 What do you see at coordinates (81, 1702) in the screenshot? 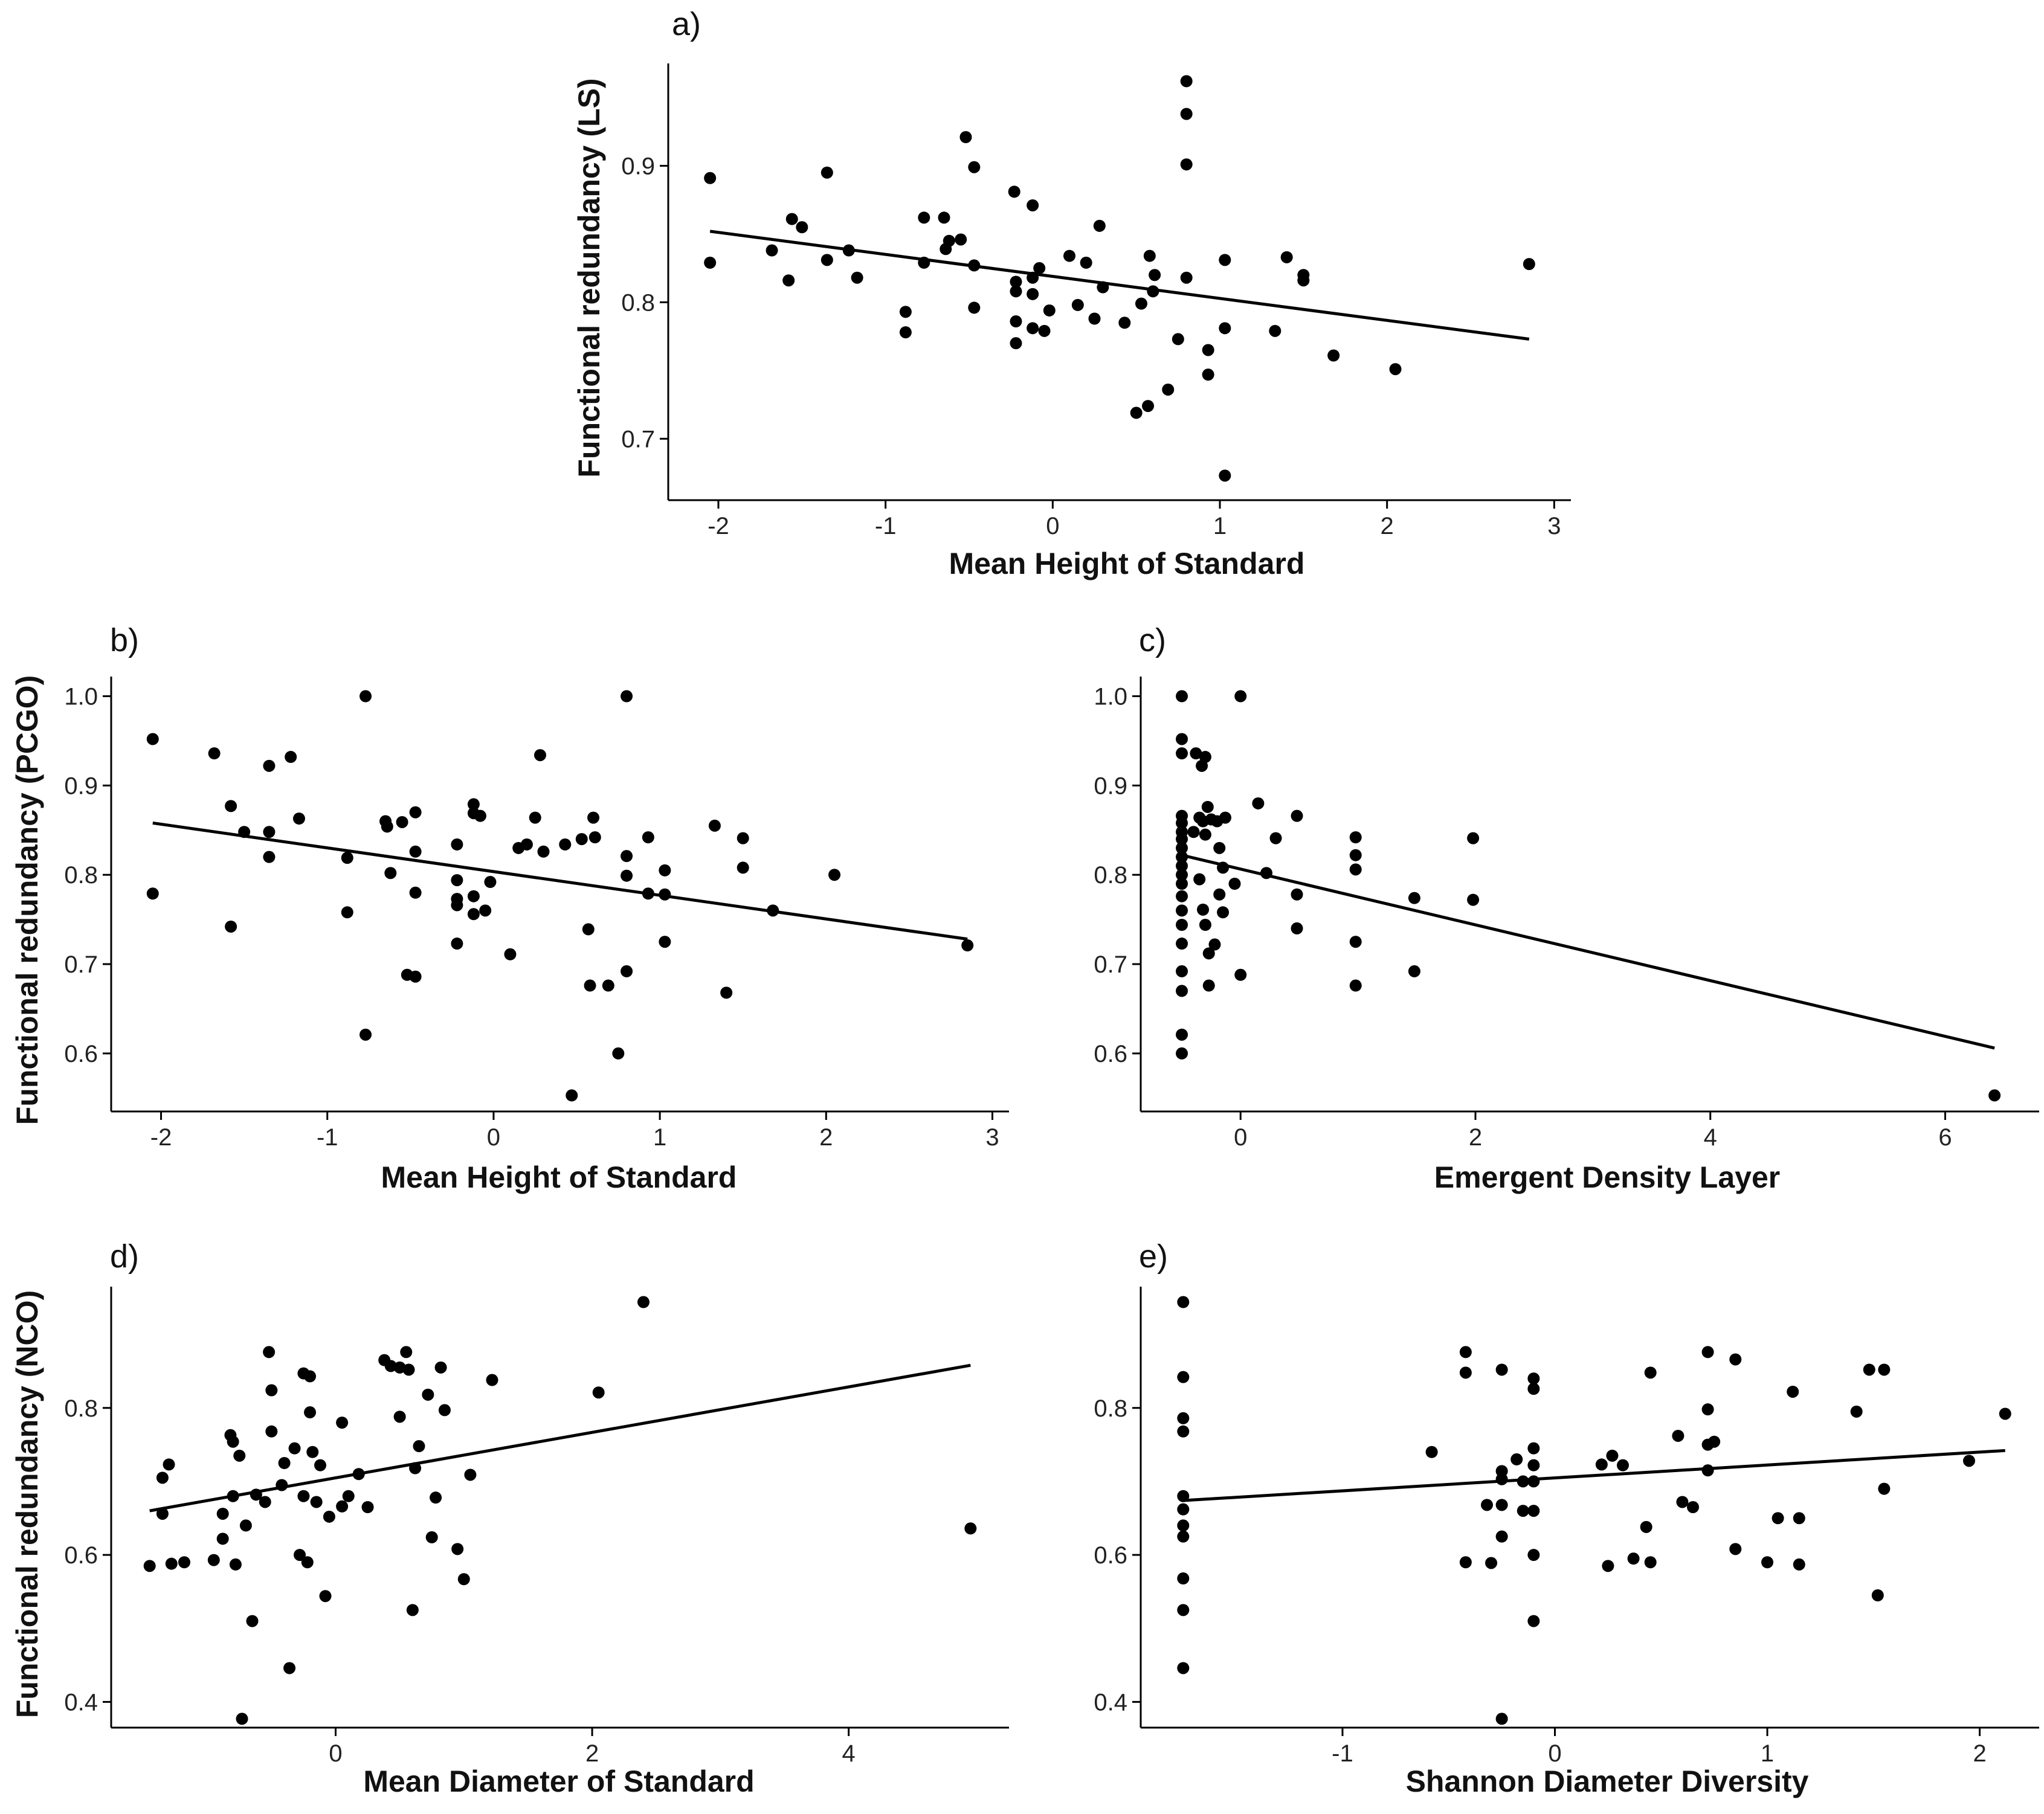
I see `y-tick-label: 0.4` at bounding box center [81, 1702].